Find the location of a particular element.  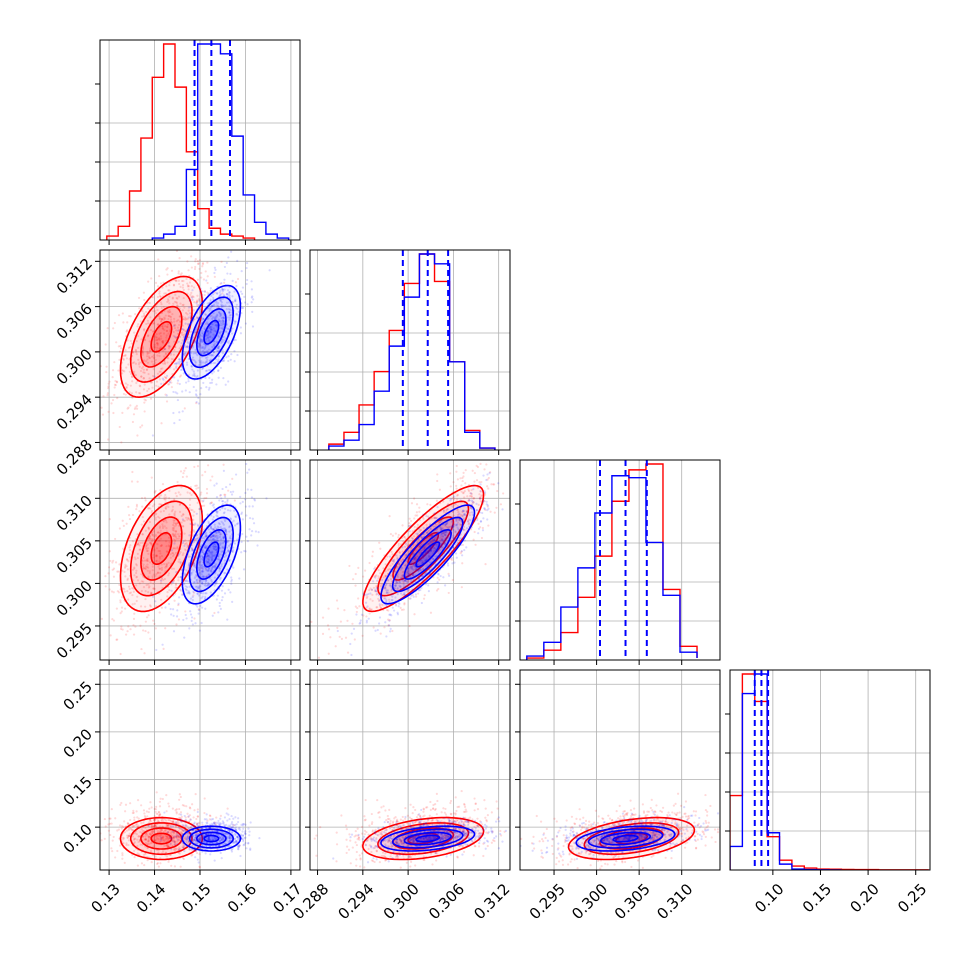

x-tick-label: 0.13 is located at coordinates (105, 898).